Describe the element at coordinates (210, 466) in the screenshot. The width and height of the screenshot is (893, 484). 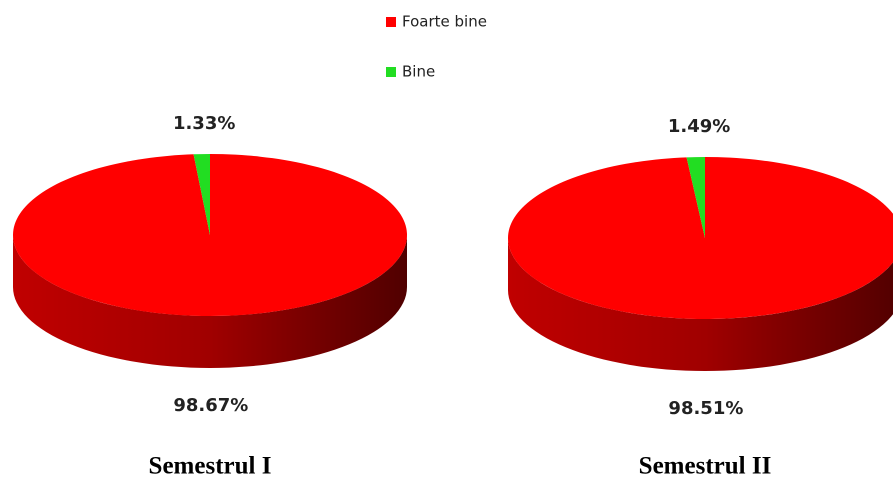
I see `chart-title: Semestrul I` at that location.